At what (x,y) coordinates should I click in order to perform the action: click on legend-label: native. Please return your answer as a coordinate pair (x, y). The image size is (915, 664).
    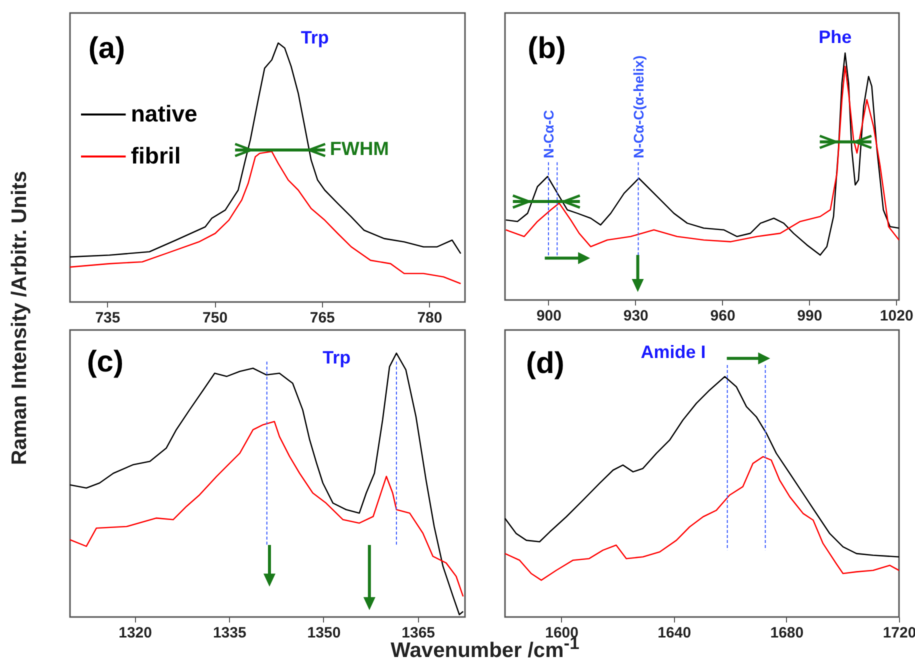
    Looking at the image, I should click on (164, 113).